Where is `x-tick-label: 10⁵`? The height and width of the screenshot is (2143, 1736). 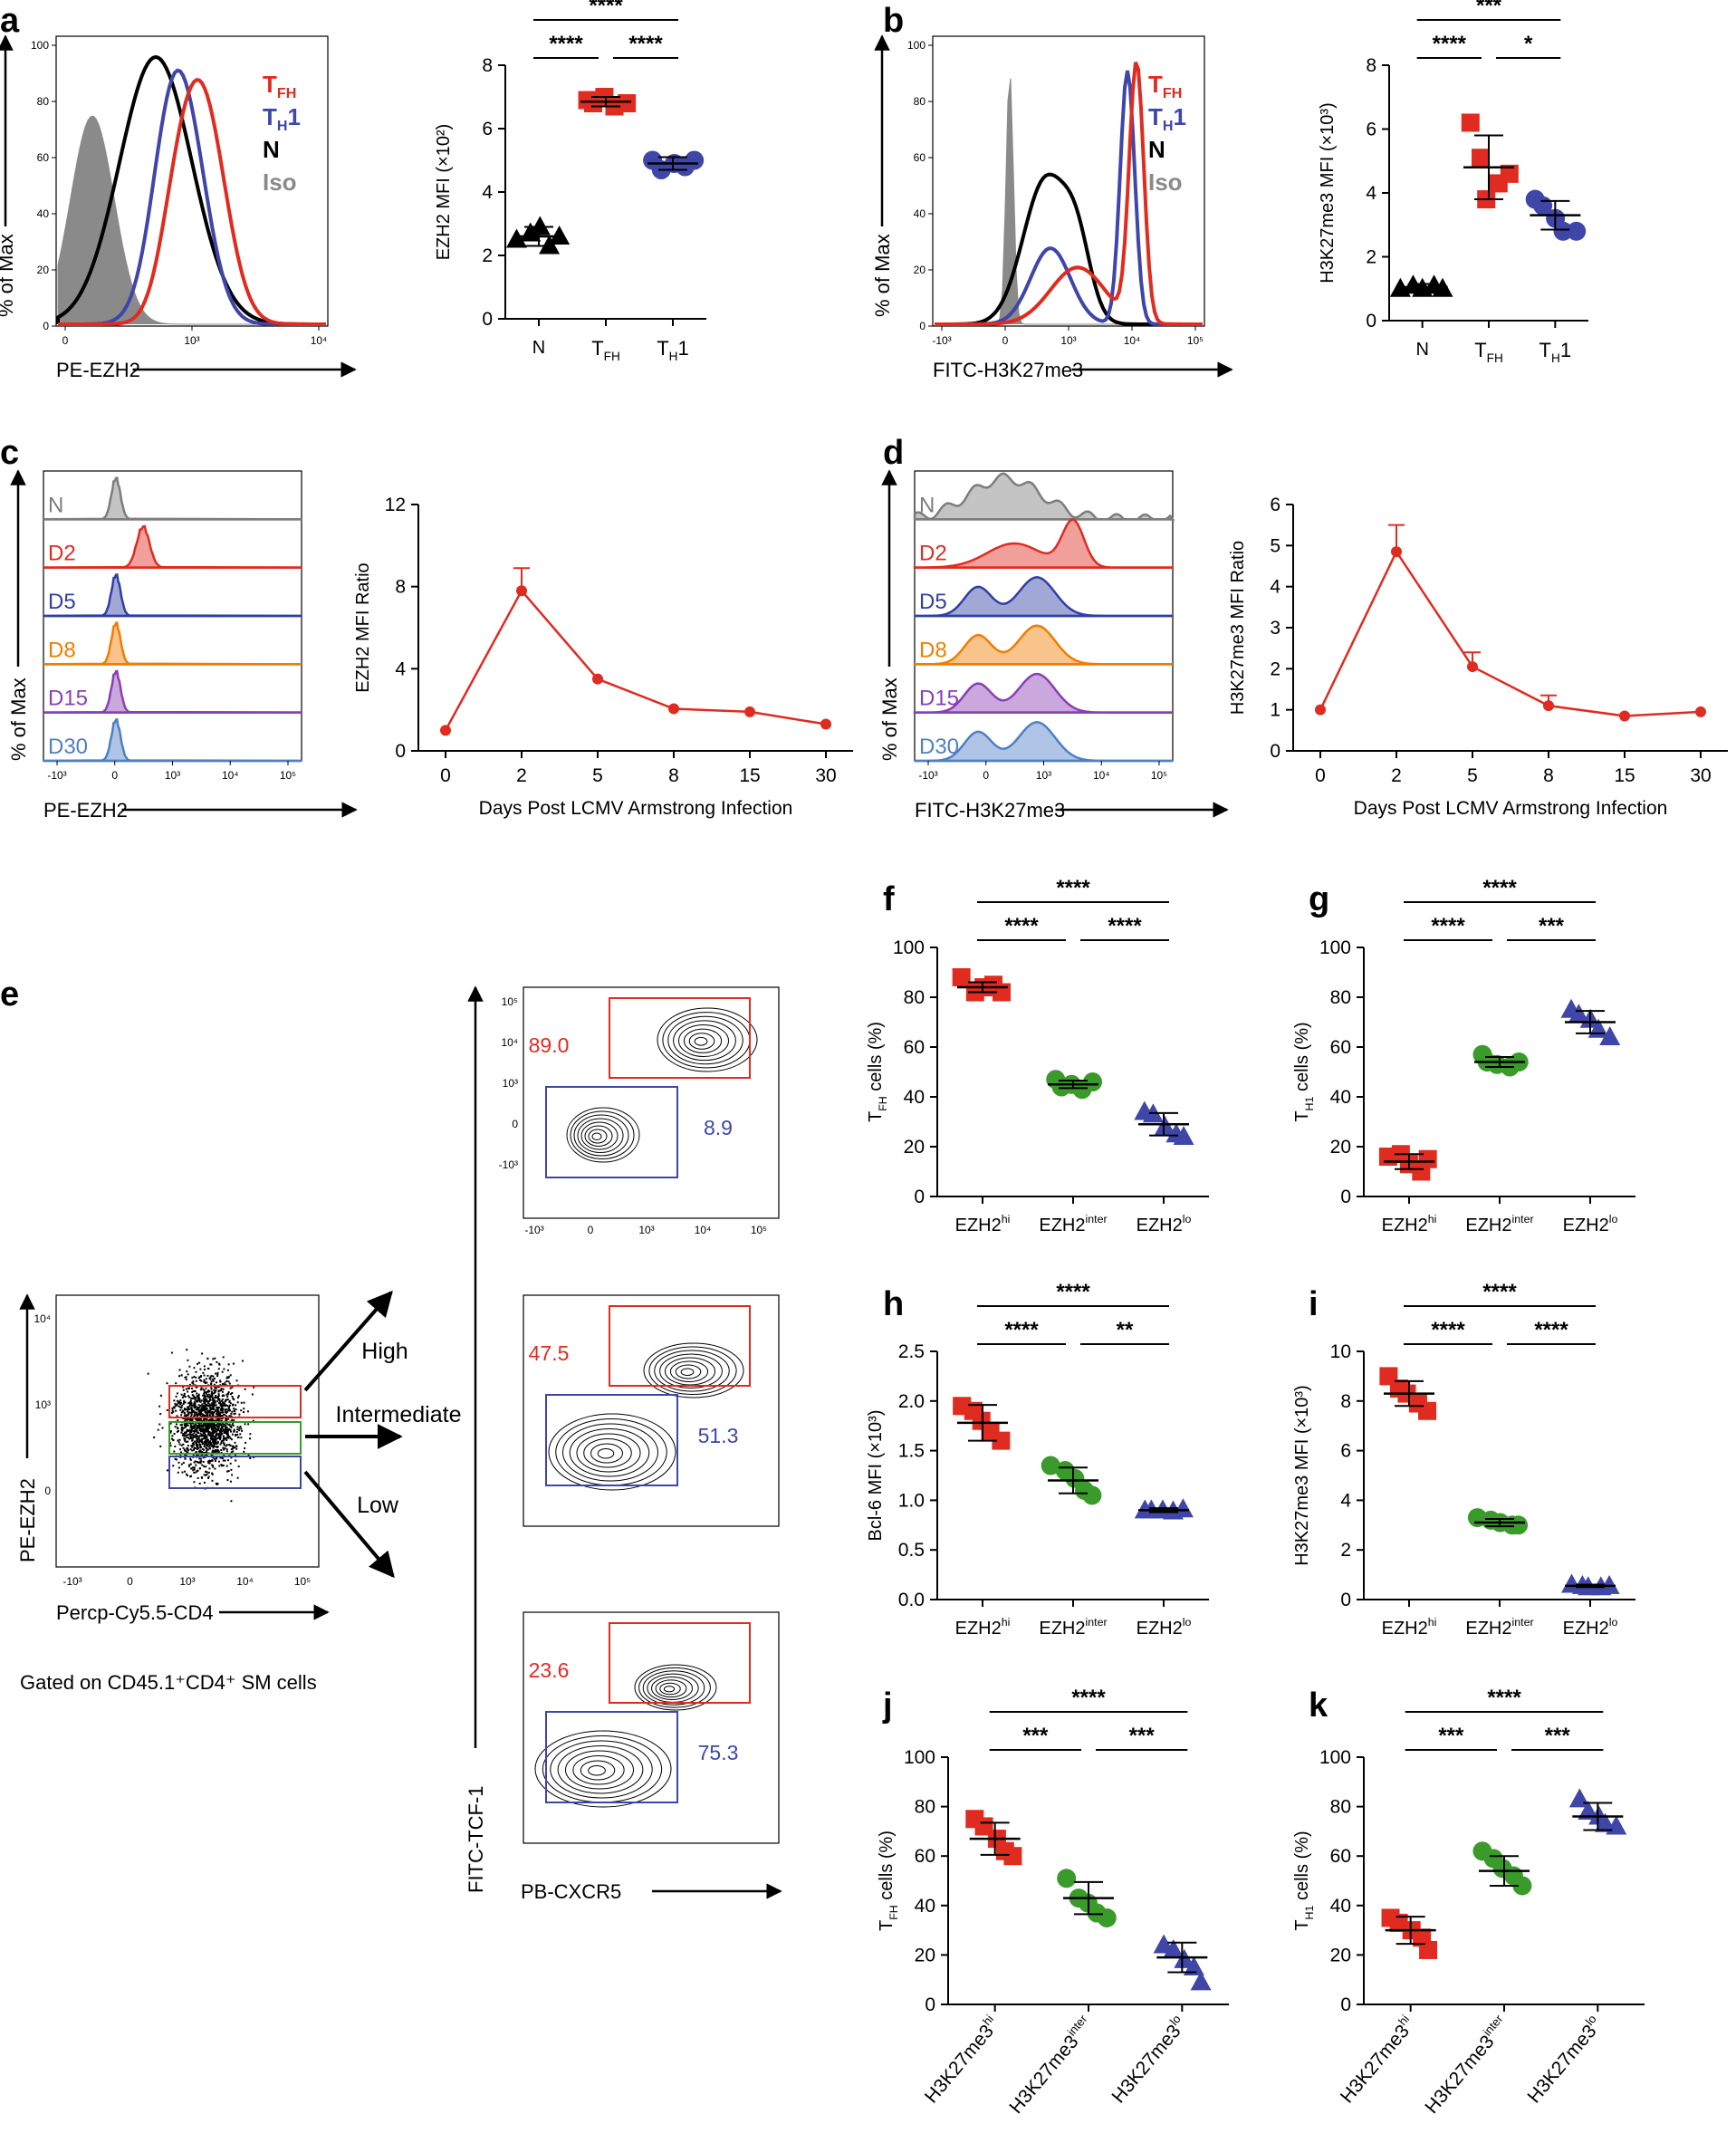 x-tick-label: 10⁵ is located at coordinates (1159, 775).